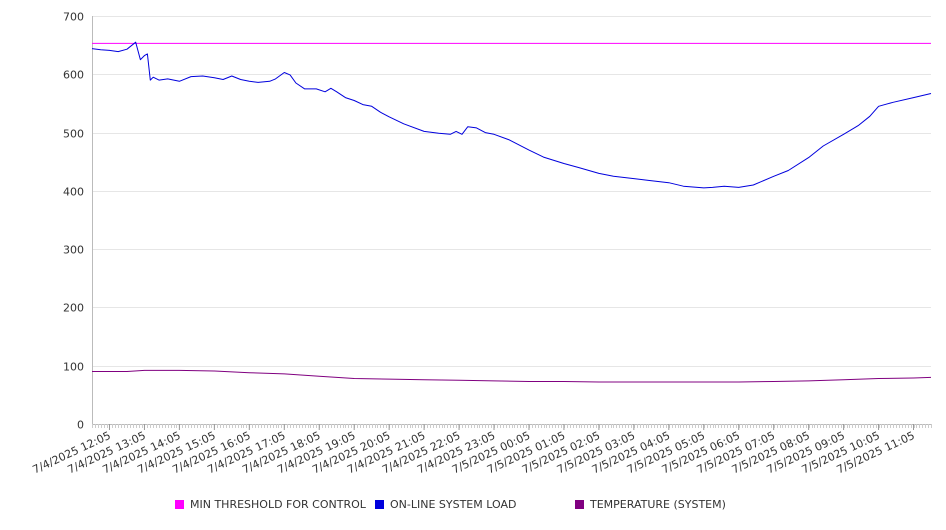 Image resolution: width=946 pixels, height=530 pixels. What do you see at coordinates (658, 504) in the screenshot?
I see `legend-label-temperature: TEMPERATURE (SYSTEM)` at bounding box center [658, 504].